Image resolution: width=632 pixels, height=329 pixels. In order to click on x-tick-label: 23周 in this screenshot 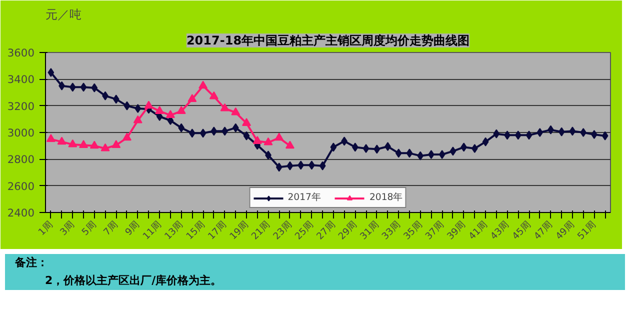, I will do `click(282, 231)`.